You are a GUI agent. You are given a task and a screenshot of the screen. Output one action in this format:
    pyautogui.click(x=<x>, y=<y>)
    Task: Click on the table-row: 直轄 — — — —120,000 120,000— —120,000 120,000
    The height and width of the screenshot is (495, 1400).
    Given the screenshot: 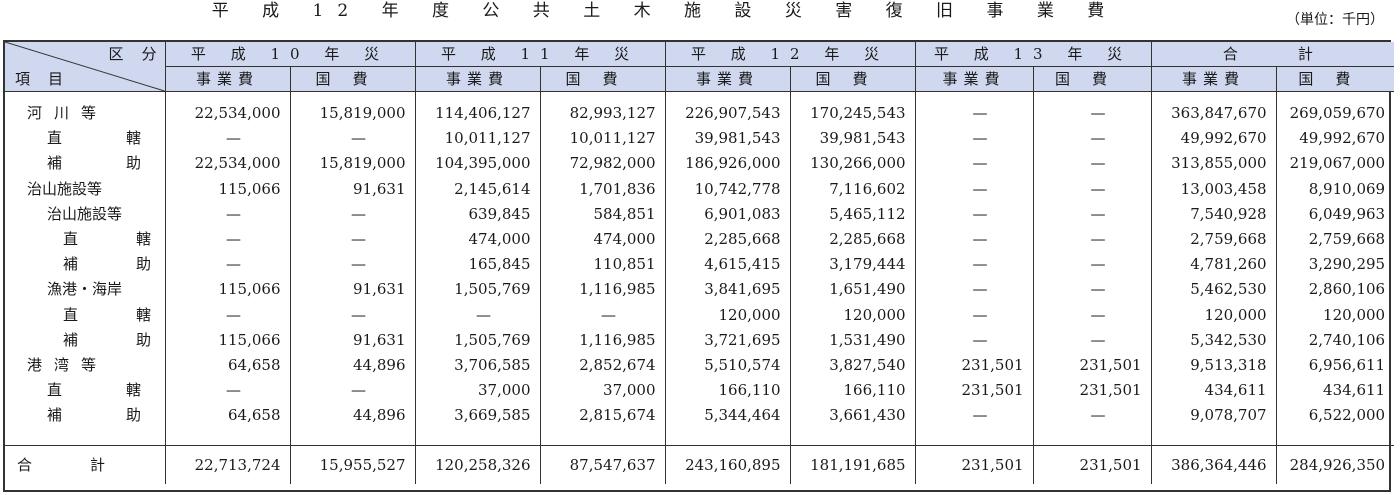 What is the action you would take?
    pyautogui.click(x=700, y=315)
    